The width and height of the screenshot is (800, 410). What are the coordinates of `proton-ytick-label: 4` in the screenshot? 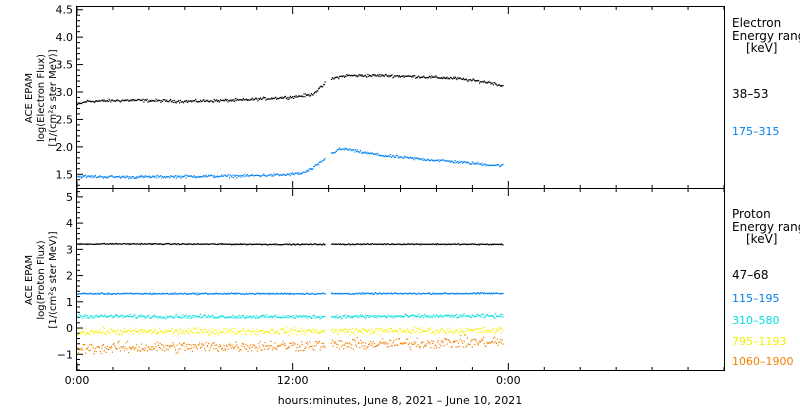 It's located at (69, 223).